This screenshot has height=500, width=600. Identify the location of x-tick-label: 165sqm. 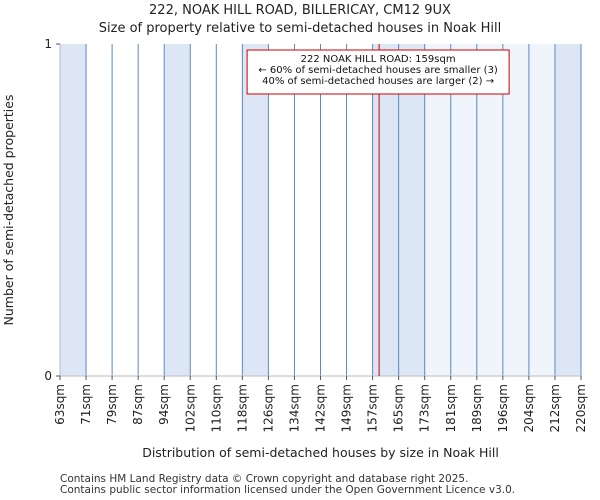
(399, 408).